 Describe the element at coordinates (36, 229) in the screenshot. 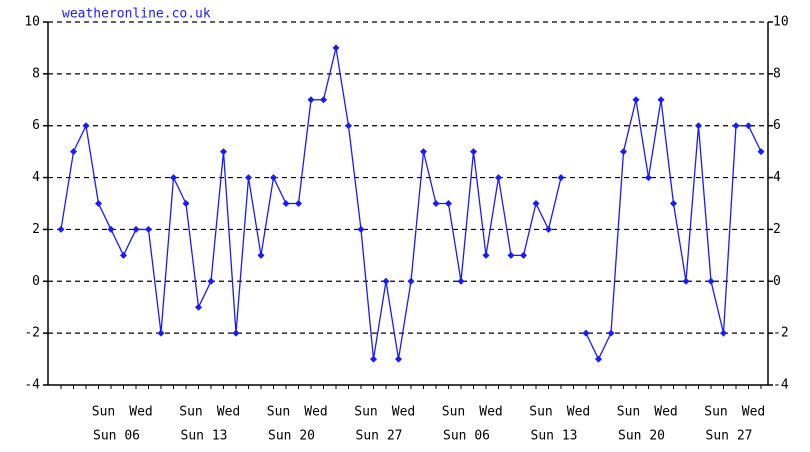

I see `y-tick-label: 2` at that location.